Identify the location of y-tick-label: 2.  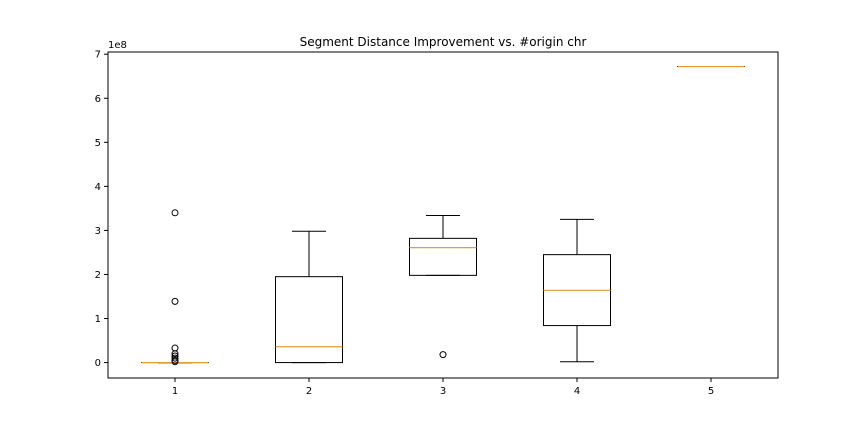
(98, 275).